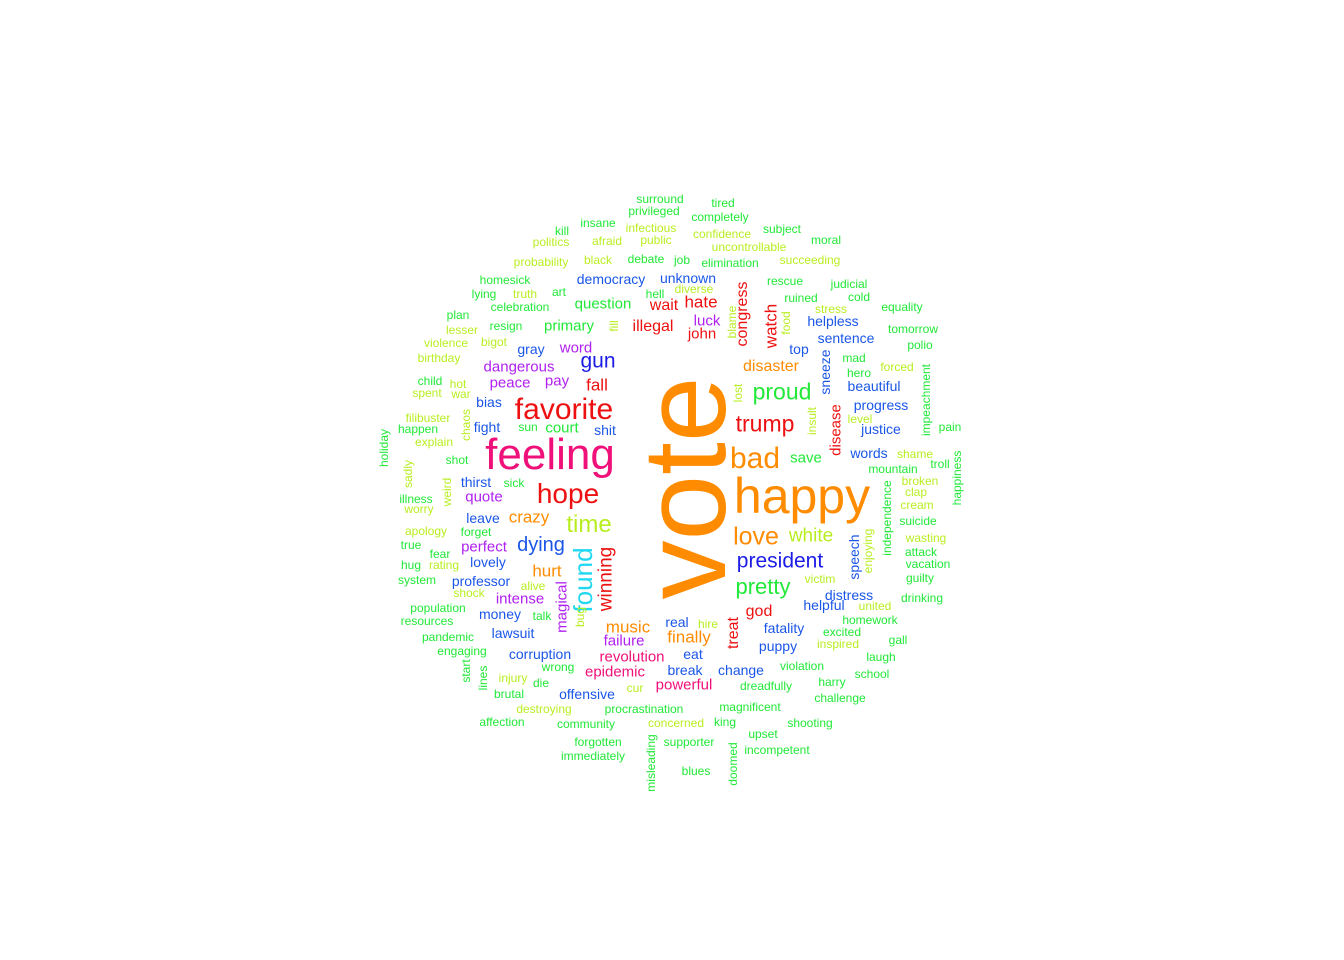 This screenshot has width=1344, height=960. Describe the element at coordinates (509, 694) in the screenshot. I see `word-brutal: brutal` at that location.